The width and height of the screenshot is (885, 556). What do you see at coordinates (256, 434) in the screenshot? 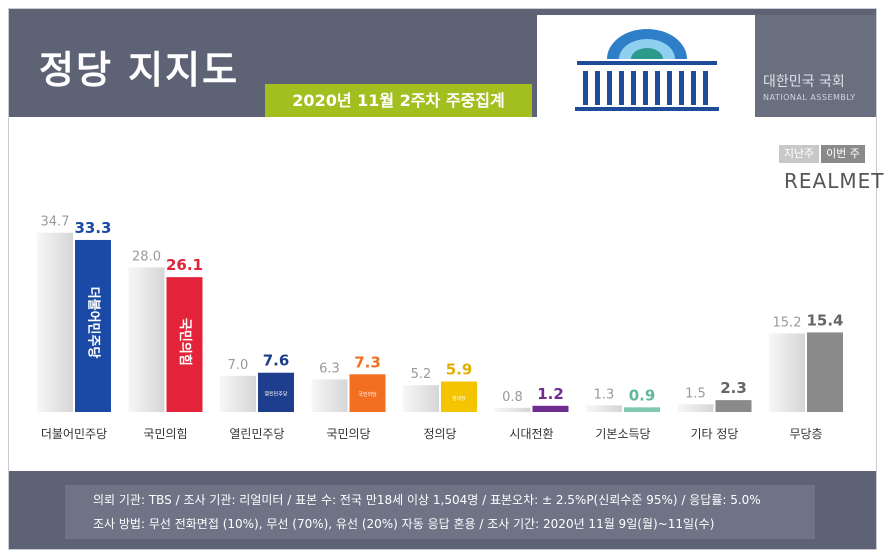
I see `category-label: 열린민주당` at bounding box center [256, 434].